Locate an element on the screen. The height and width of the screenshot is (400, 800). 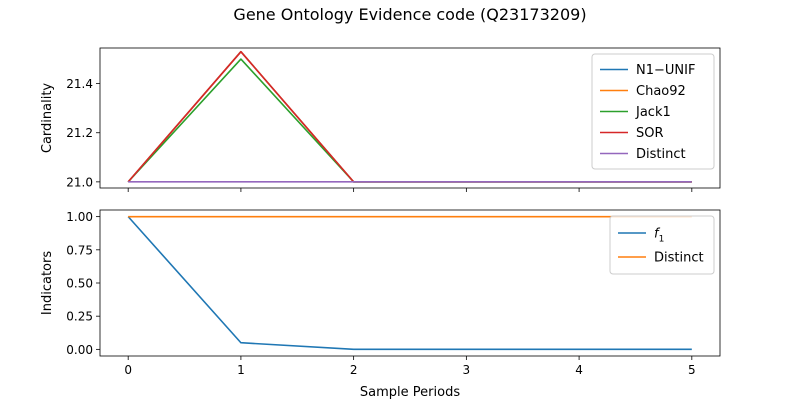
legend-cardinality: N1−UNIF Chao92 Jack1 SOR Distinct is located at coordinates (653, 111).